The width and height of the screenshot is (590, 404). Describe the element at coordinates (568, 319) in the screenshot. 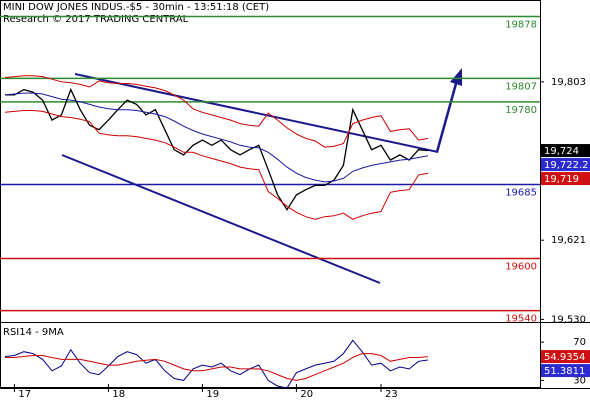

I see `y-tick-label: 19,530` at that location.